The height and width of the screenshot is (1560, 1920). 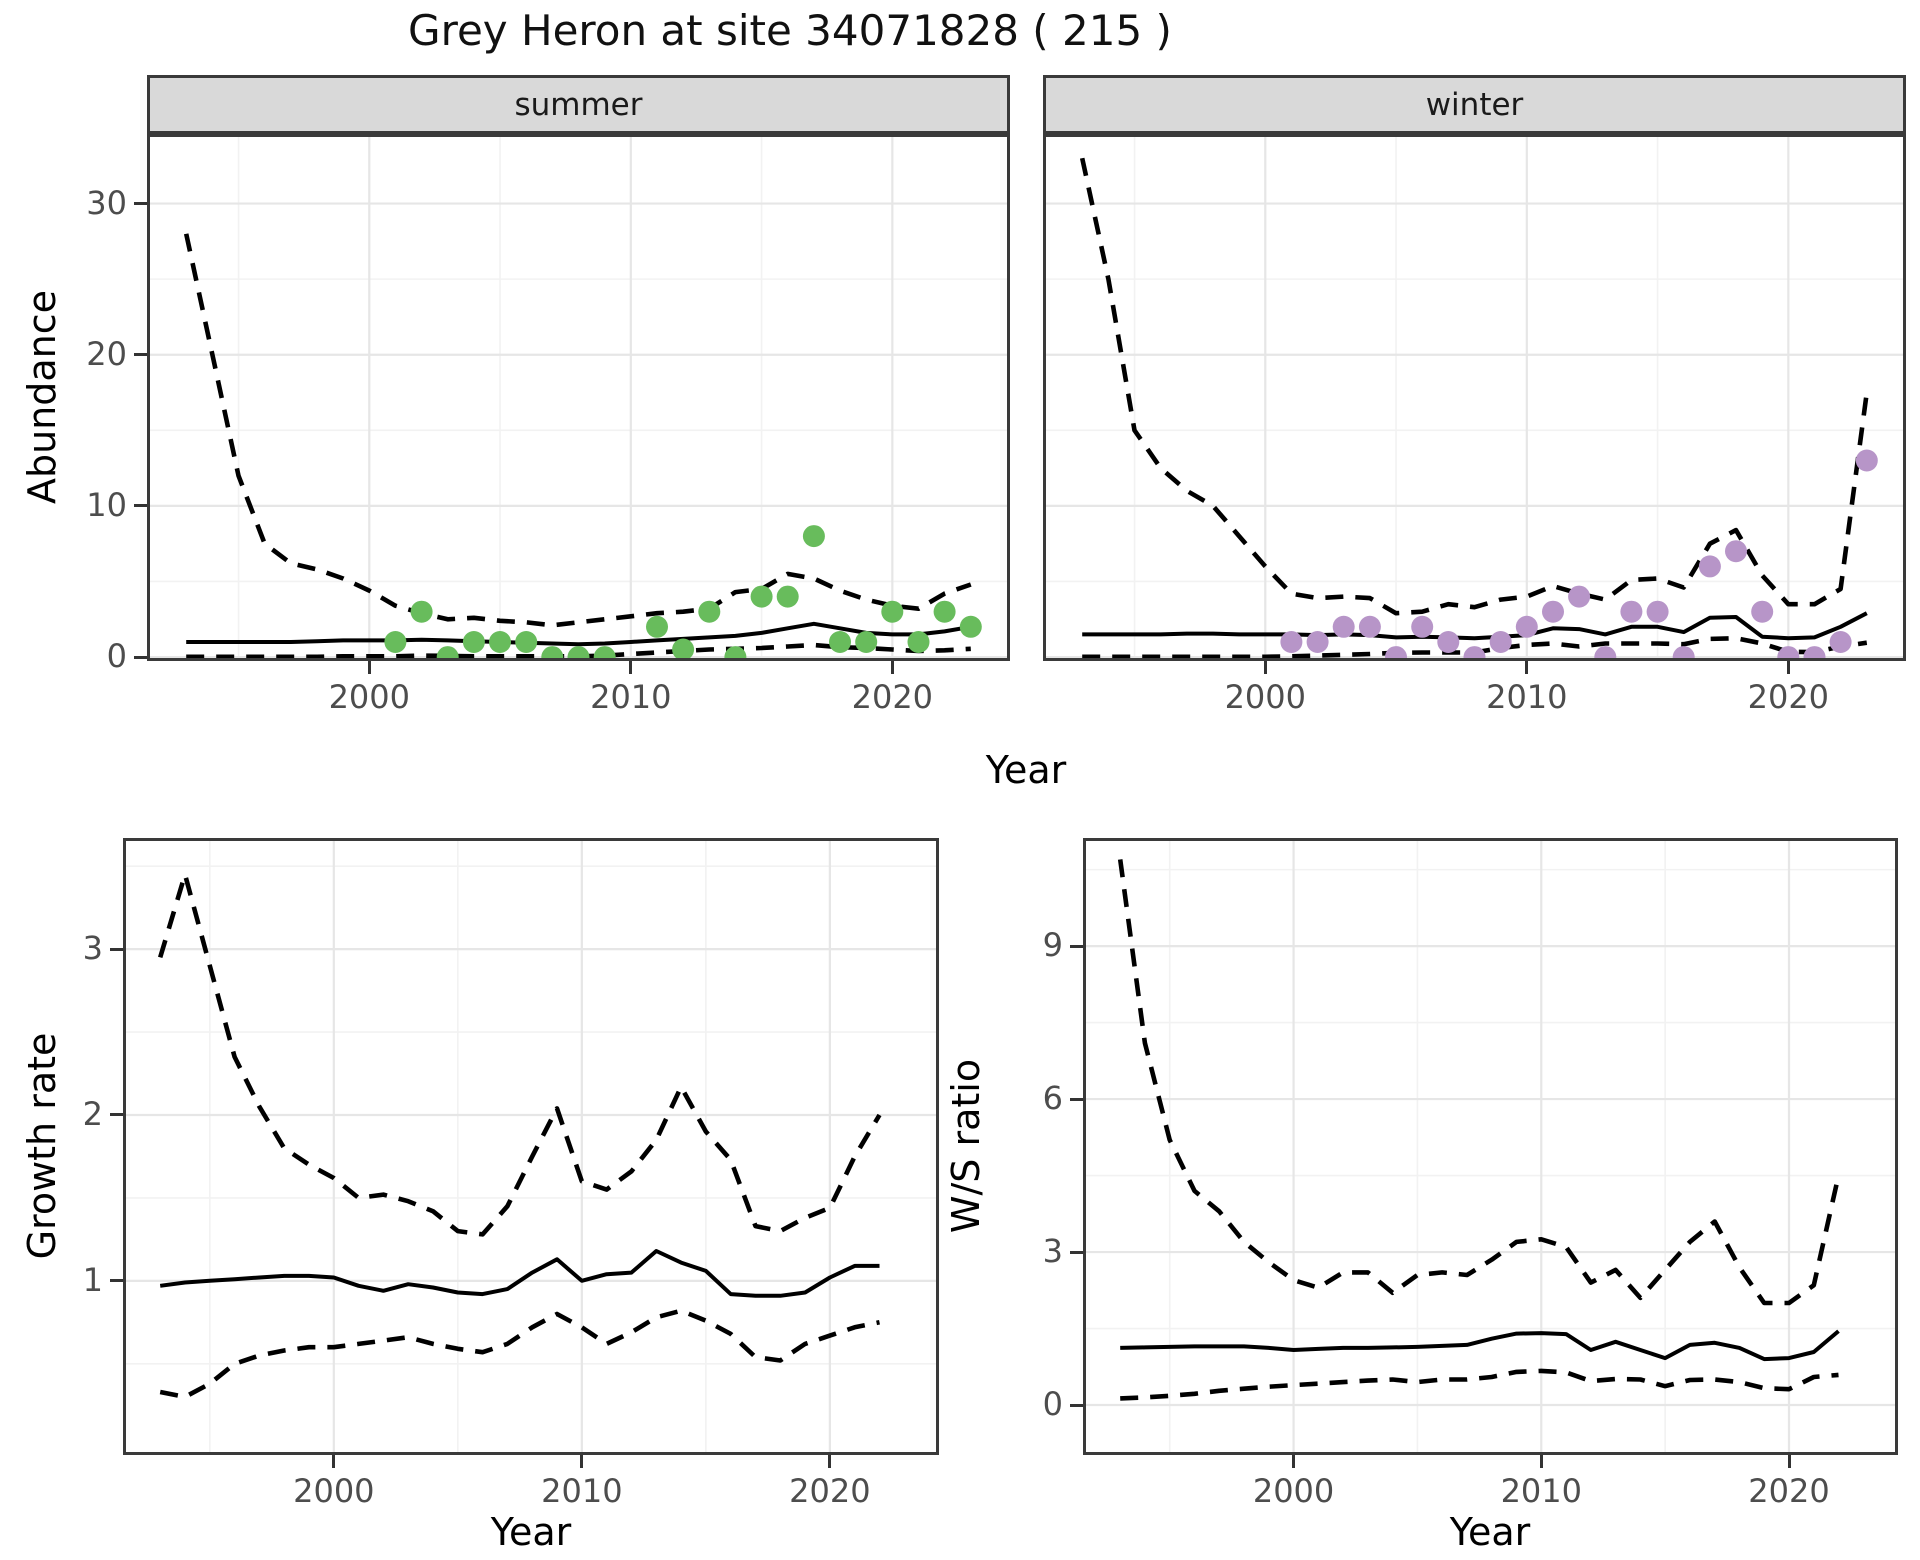 I want to click on facet-strip-summer-label: summer, so click(x=578, y=104).